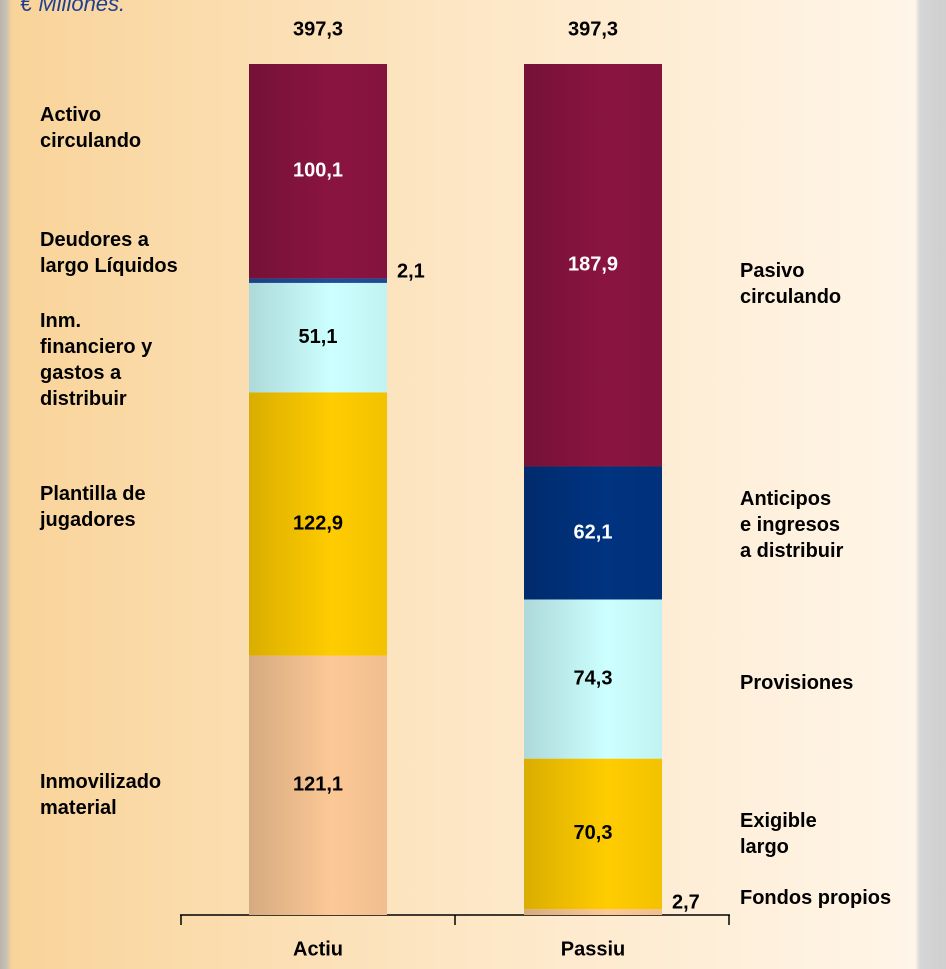 Image resolution: width=946 pixels, height=969 pixels. I want to click on value-label: 70,3, so click(593, 833).